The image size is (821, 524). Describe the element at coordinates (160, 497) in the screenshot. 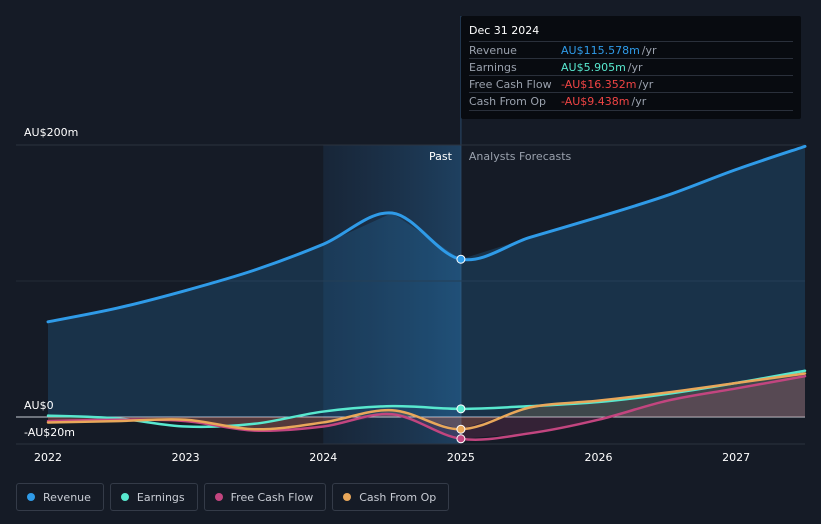

I see `legend-label: Earnings` at that location.